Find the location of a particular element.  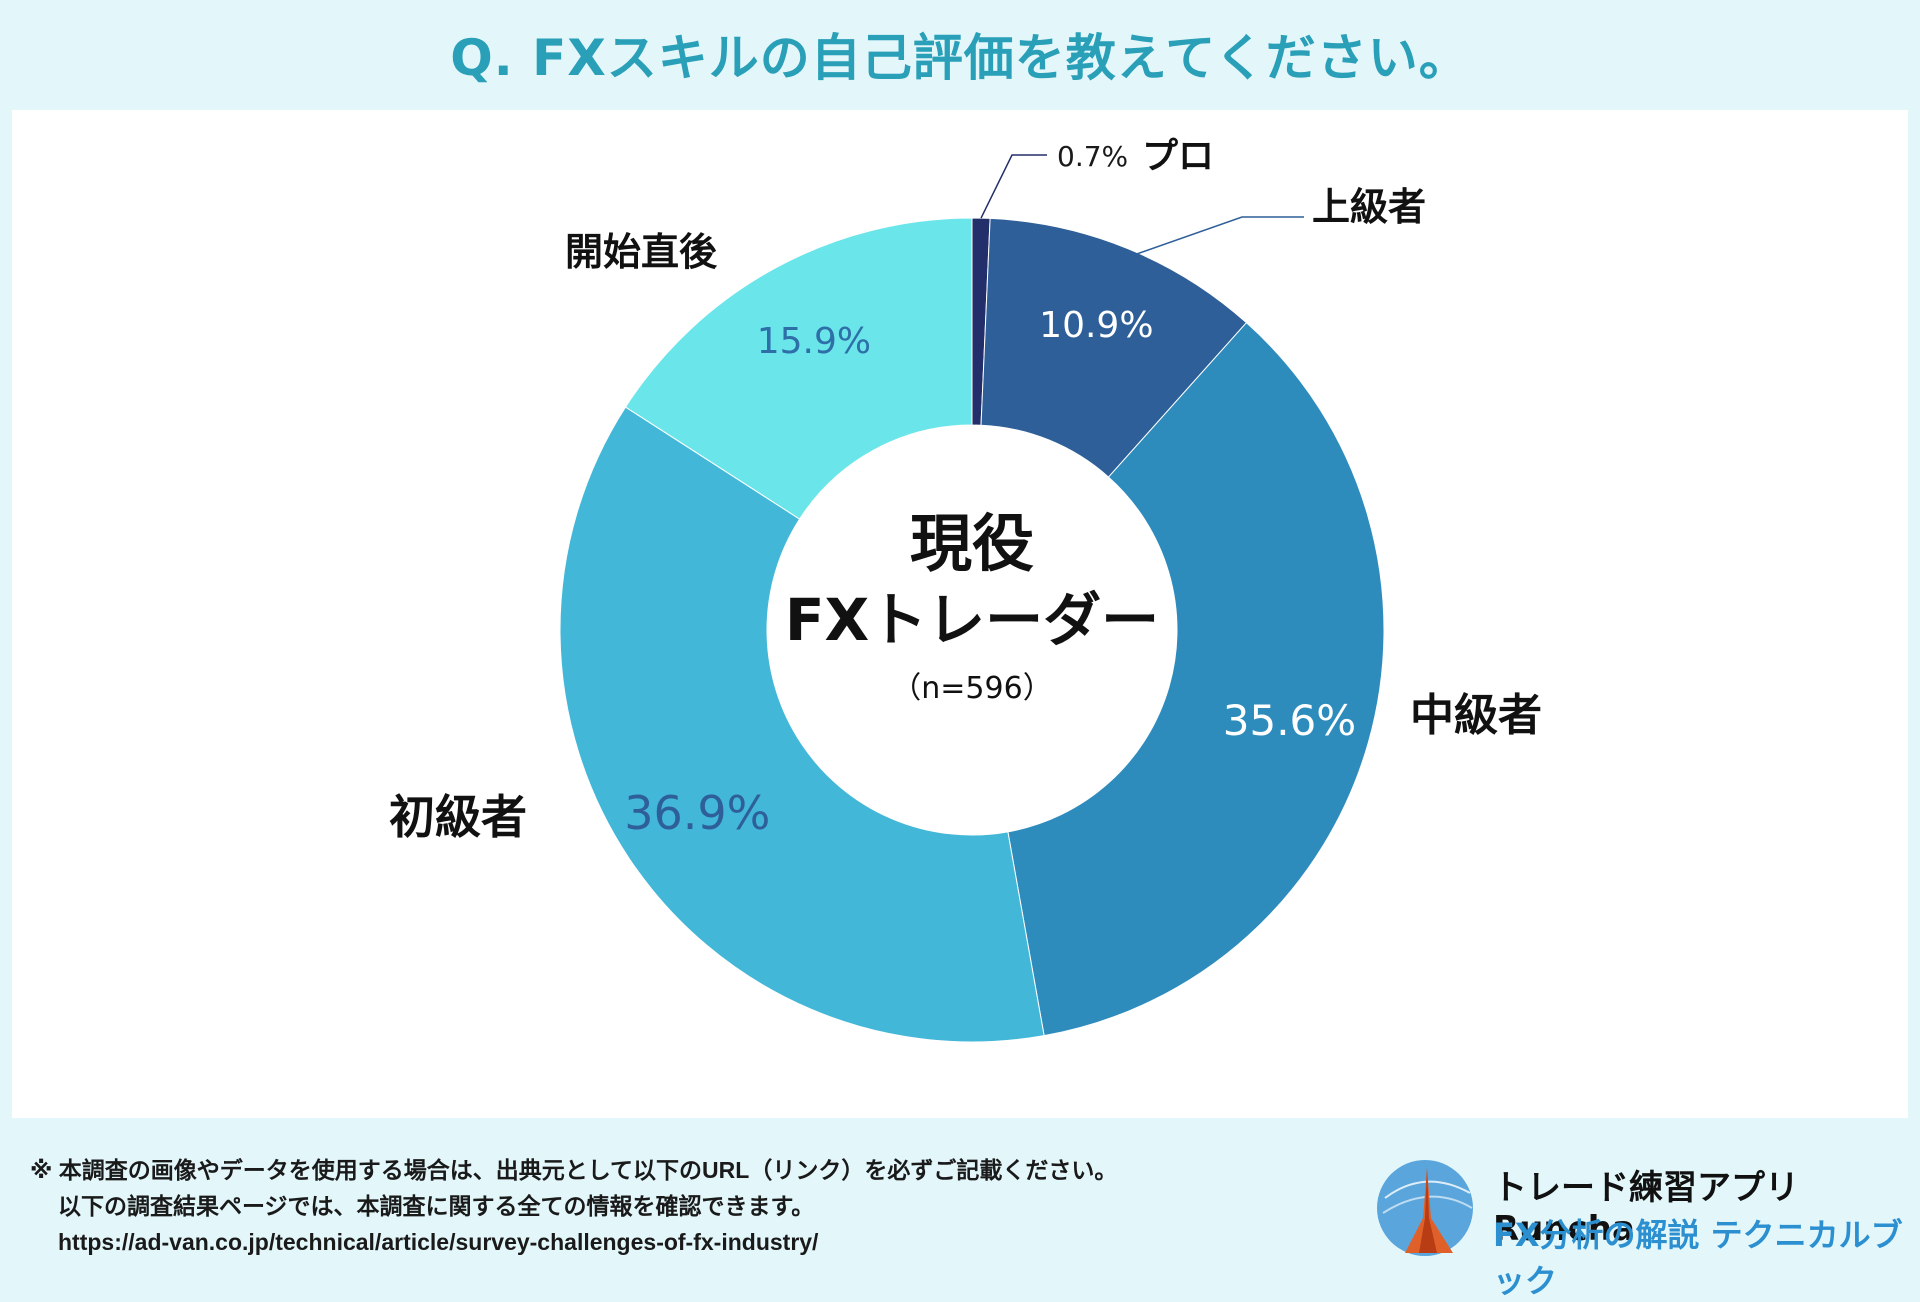

category-label-1: プロ is located at coordinates (1178, 156).